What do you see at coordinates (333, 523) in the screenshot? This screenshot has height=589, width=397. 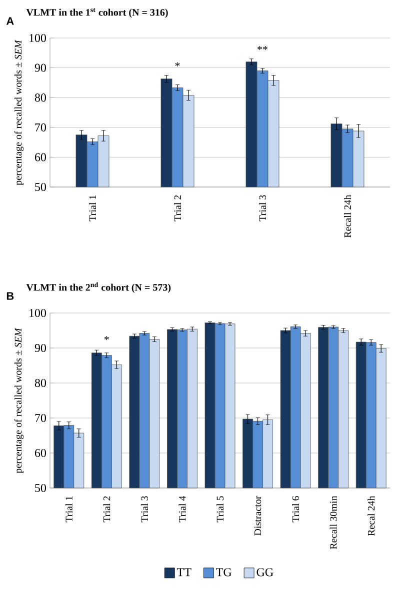 I see `x-tick-label: Recall 30min` at bounding box center [333, 523].